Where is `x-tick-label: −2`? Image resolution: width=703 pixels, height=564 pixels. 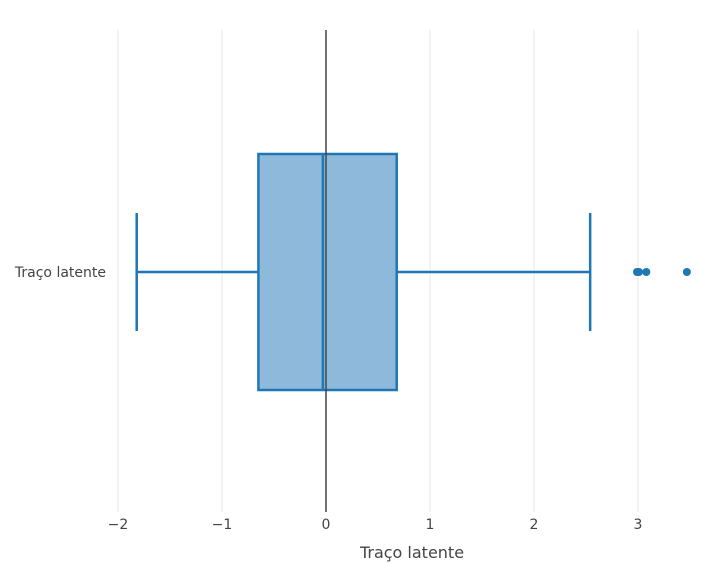 x-tick-label: −2 is located at coordinates (118, 525).